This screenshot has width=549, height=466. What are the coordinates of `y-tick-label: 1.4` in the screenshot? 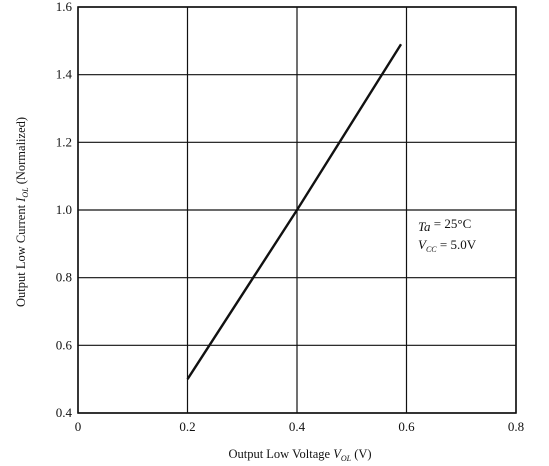 It's located at (64, 74).